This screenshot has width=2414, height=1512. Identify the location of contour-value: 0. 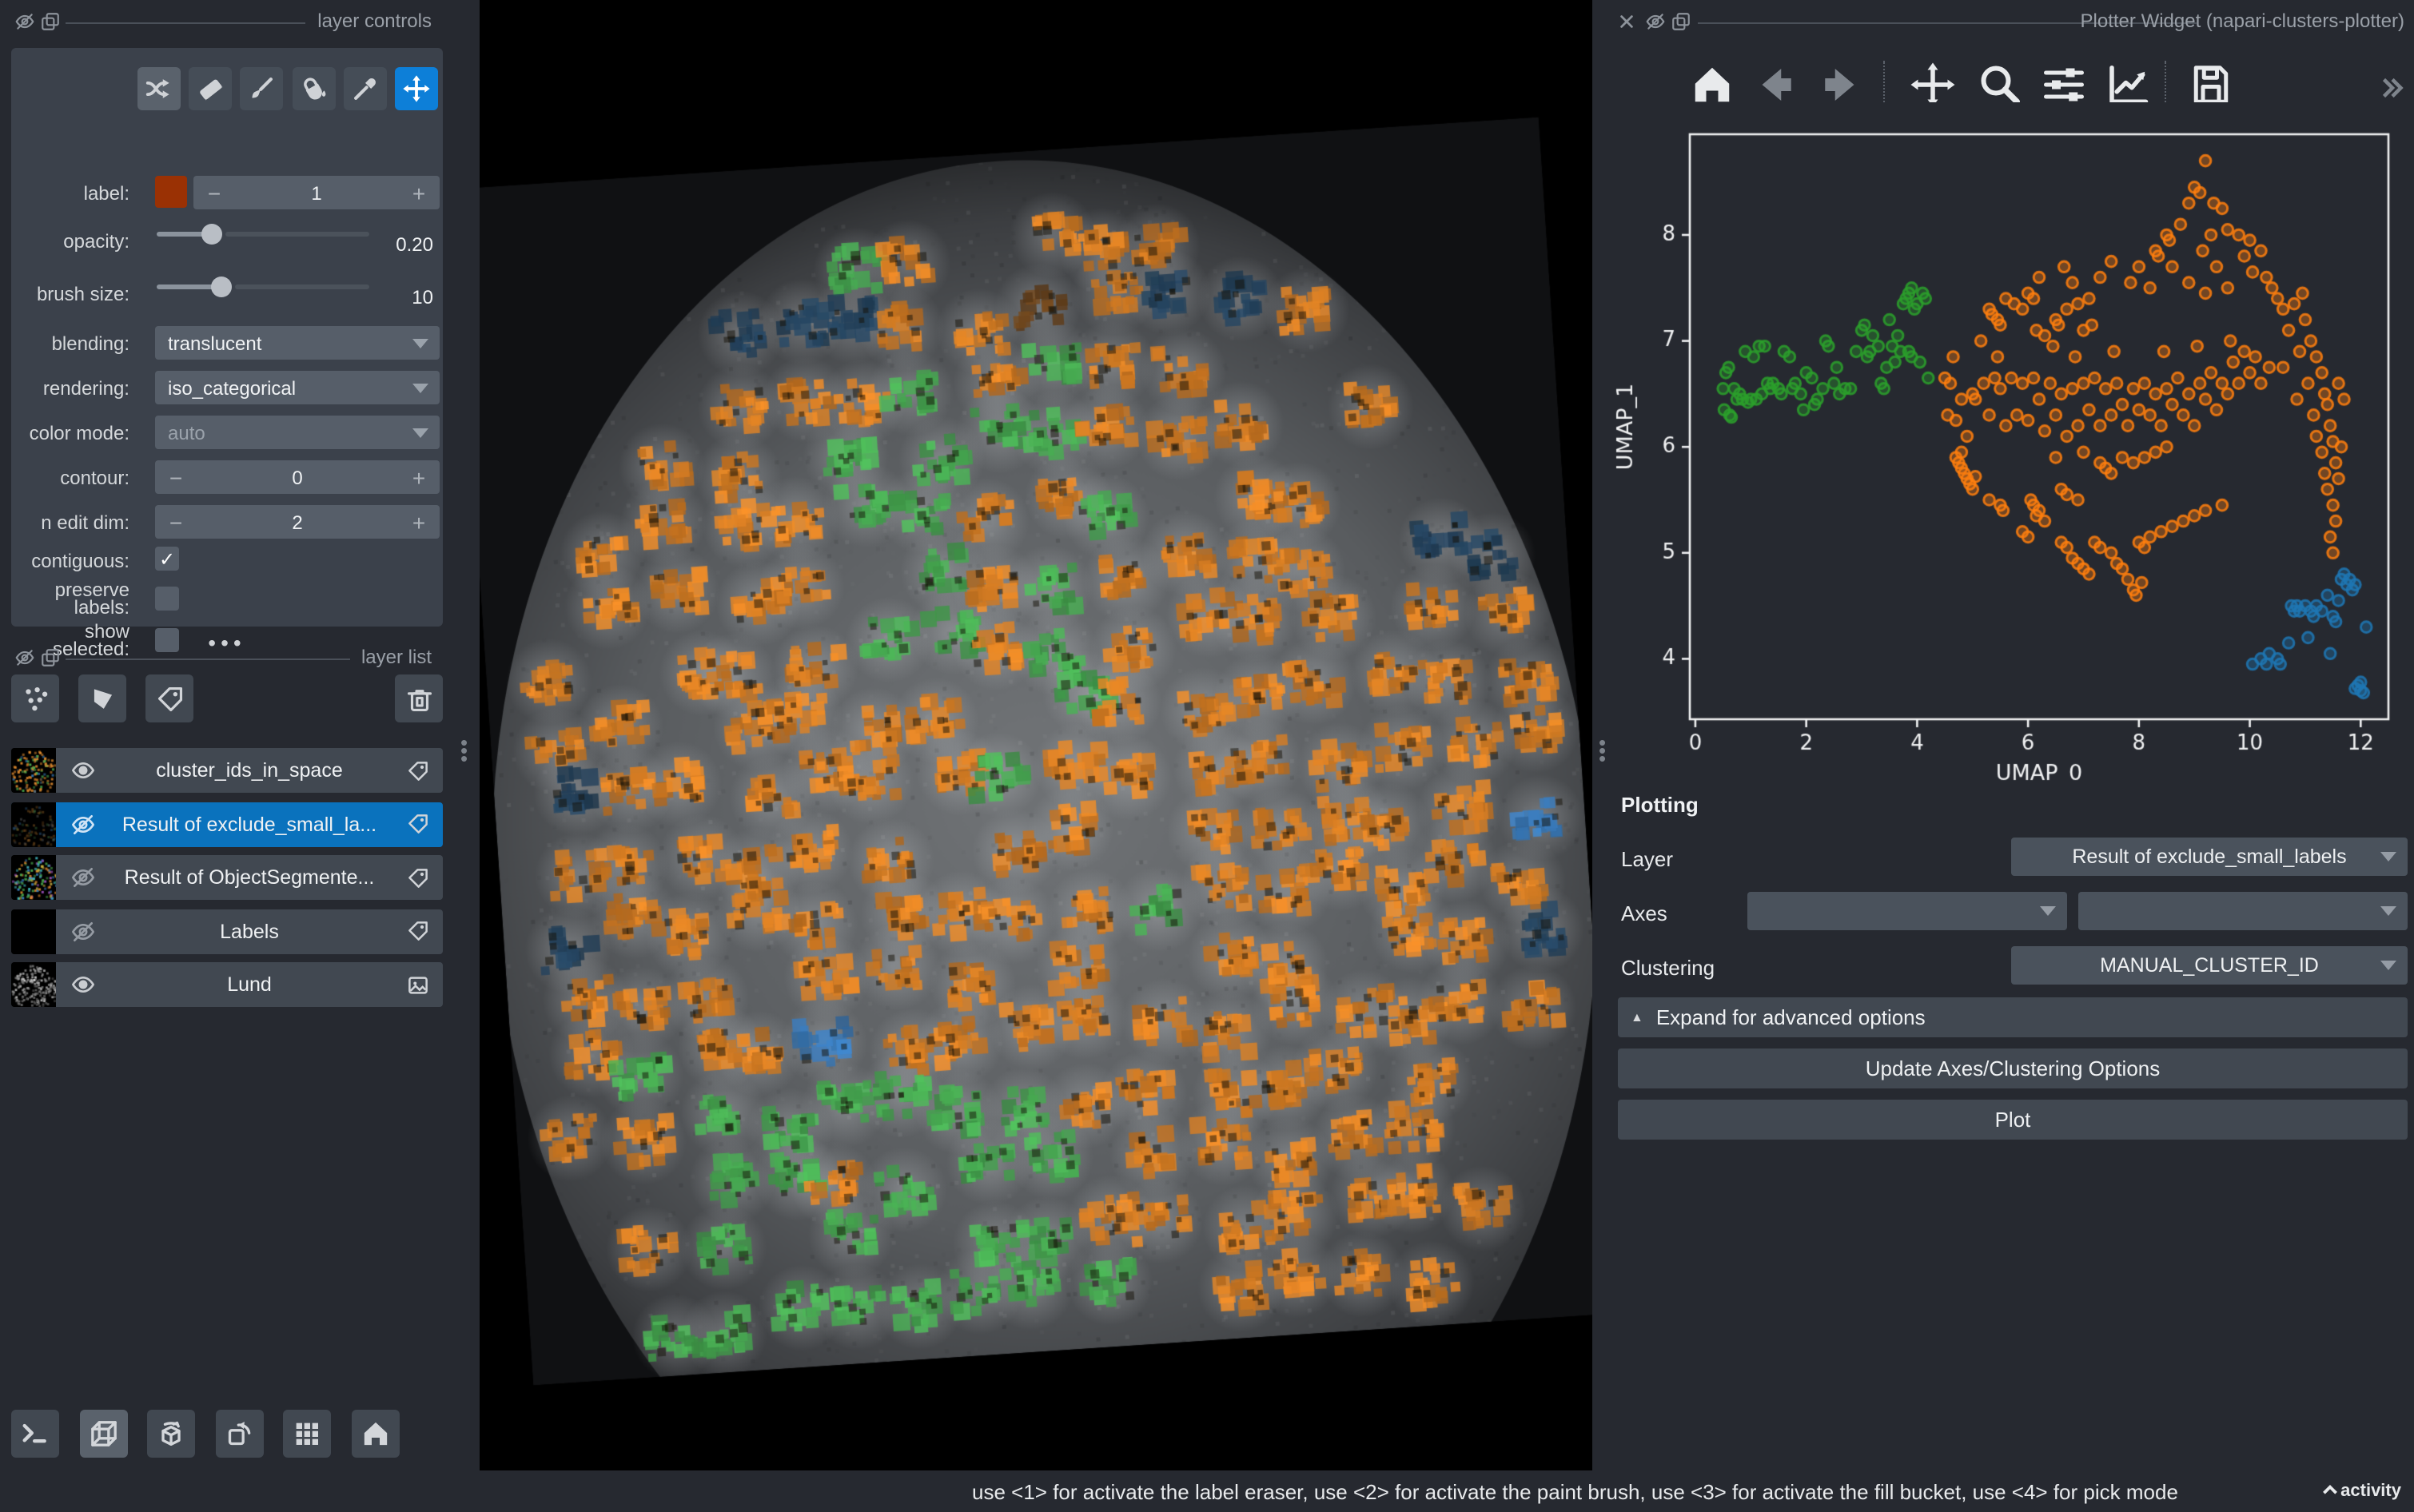
(297, 477).